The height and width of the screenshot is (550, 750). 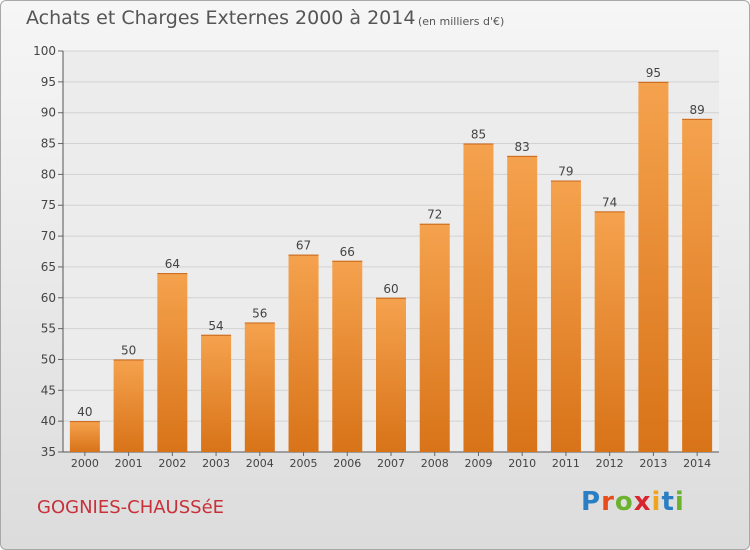 What do you see at coordinates (391, 463) in the screenshot?
I see `x-tick-label-2007: 2007` at bounding box center [391, 463].